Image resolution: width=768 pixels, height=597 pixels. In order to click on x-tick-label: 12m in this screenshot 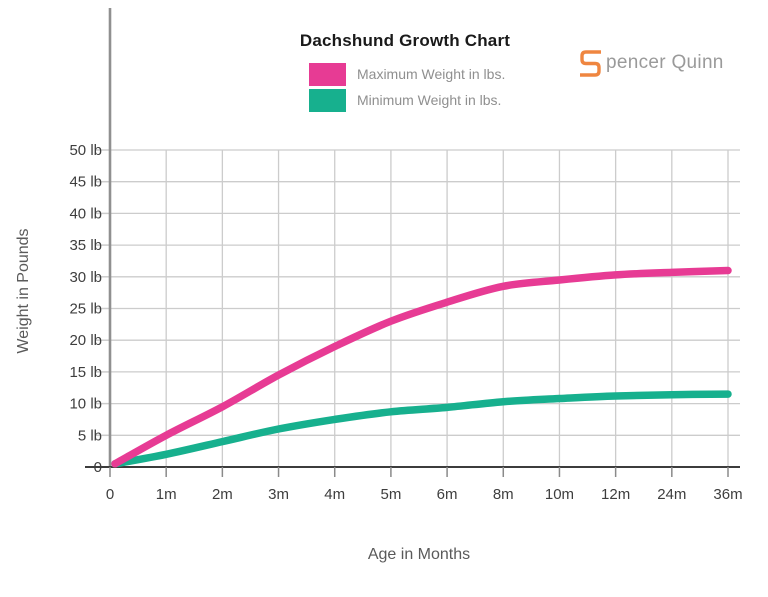, I will do `click(615, 494)`.